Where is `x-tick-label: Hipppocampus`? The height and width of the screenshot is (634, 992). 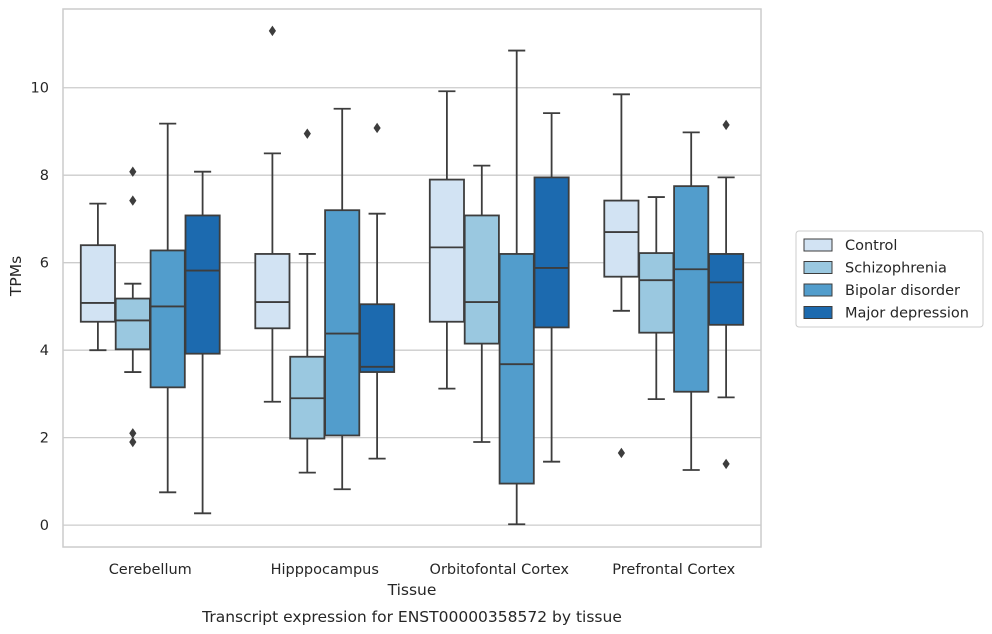 x-tick-label: Hipppocampus is located at coordinates (325, 570).